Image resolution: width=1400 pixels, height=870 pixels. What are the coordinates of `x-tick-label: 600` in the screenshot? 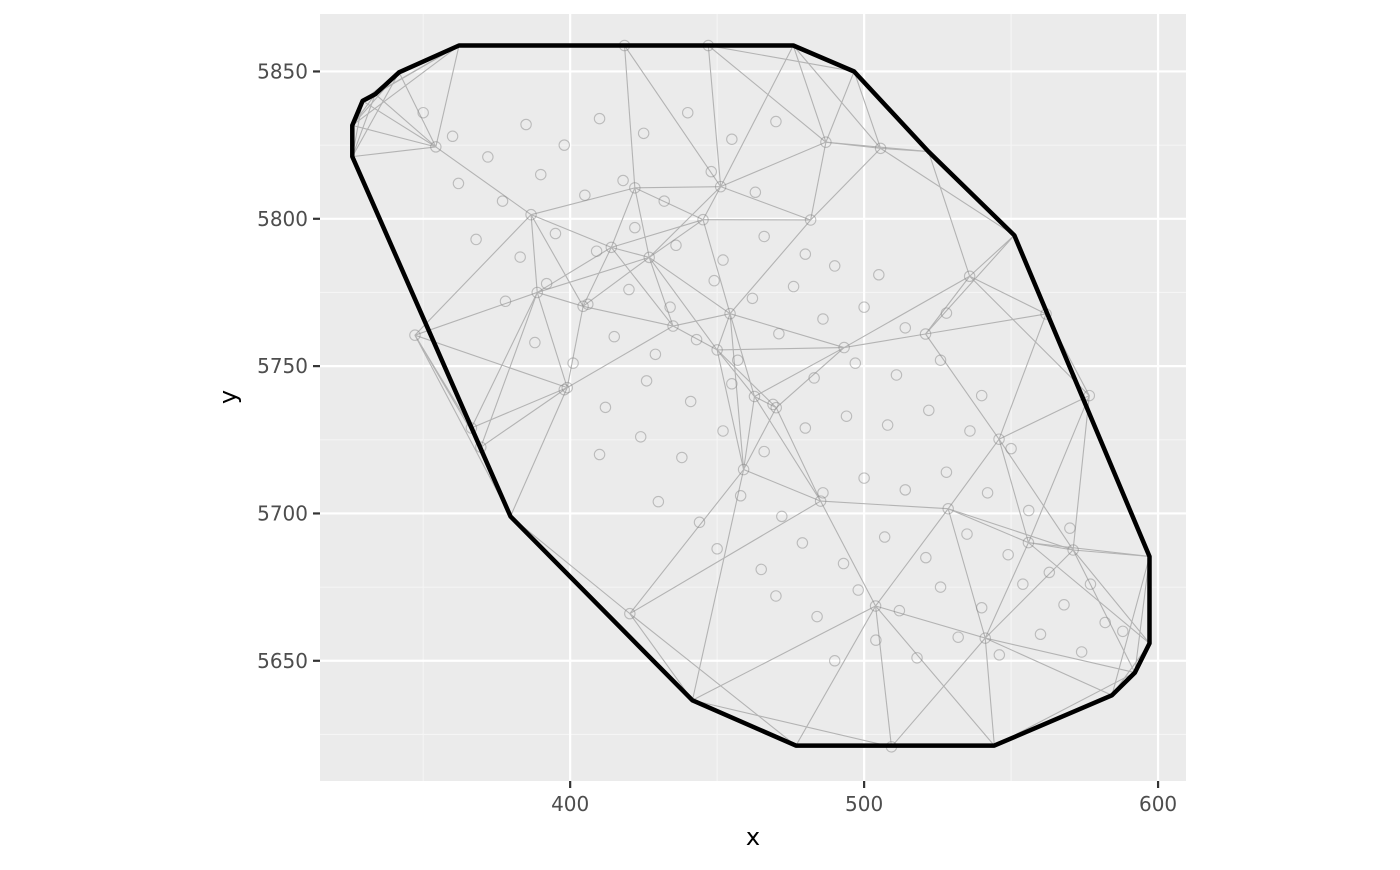 It's located at (1158, 804).